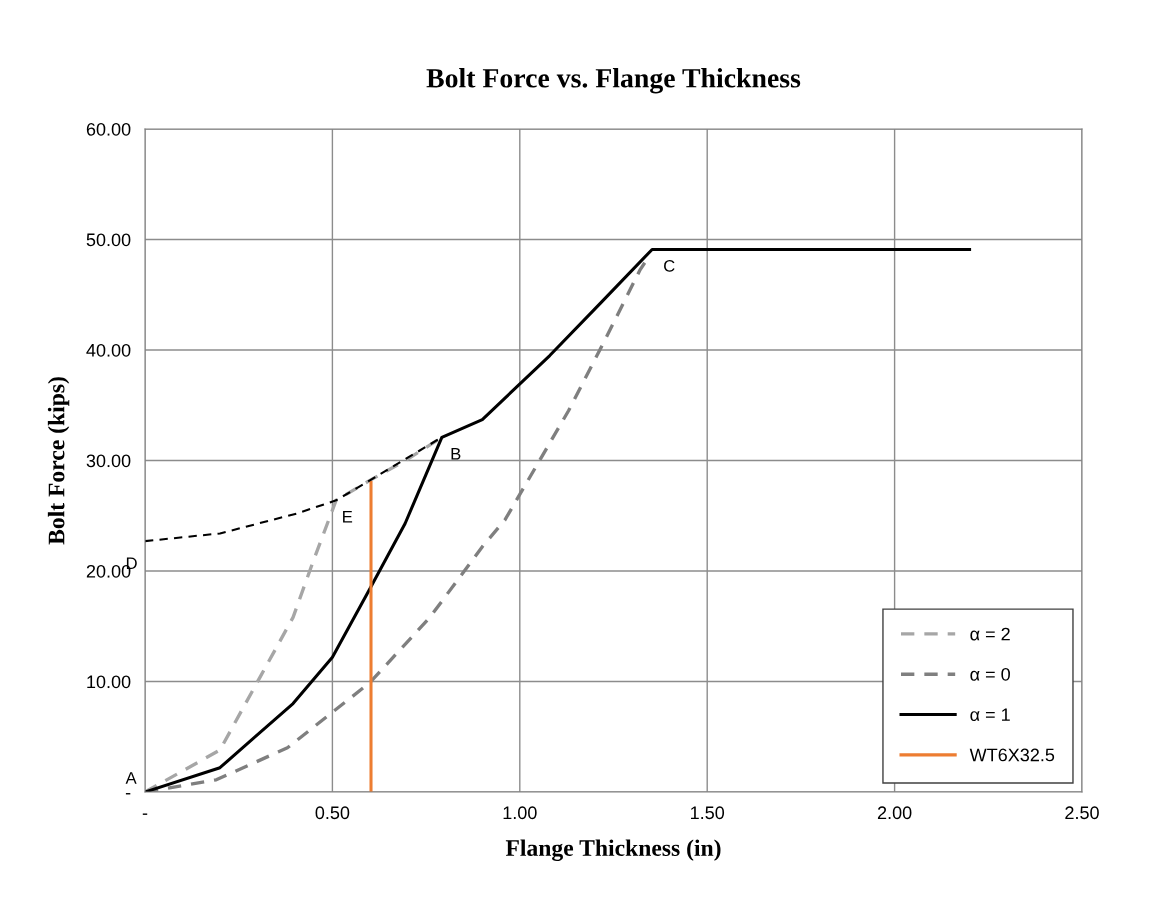 The width and height of the screenshot is (1155, 905). What do you see at coordinates (990, 634) in the screenshot?
I see `legend-label: α = 2` at bounding box center [990, 634].